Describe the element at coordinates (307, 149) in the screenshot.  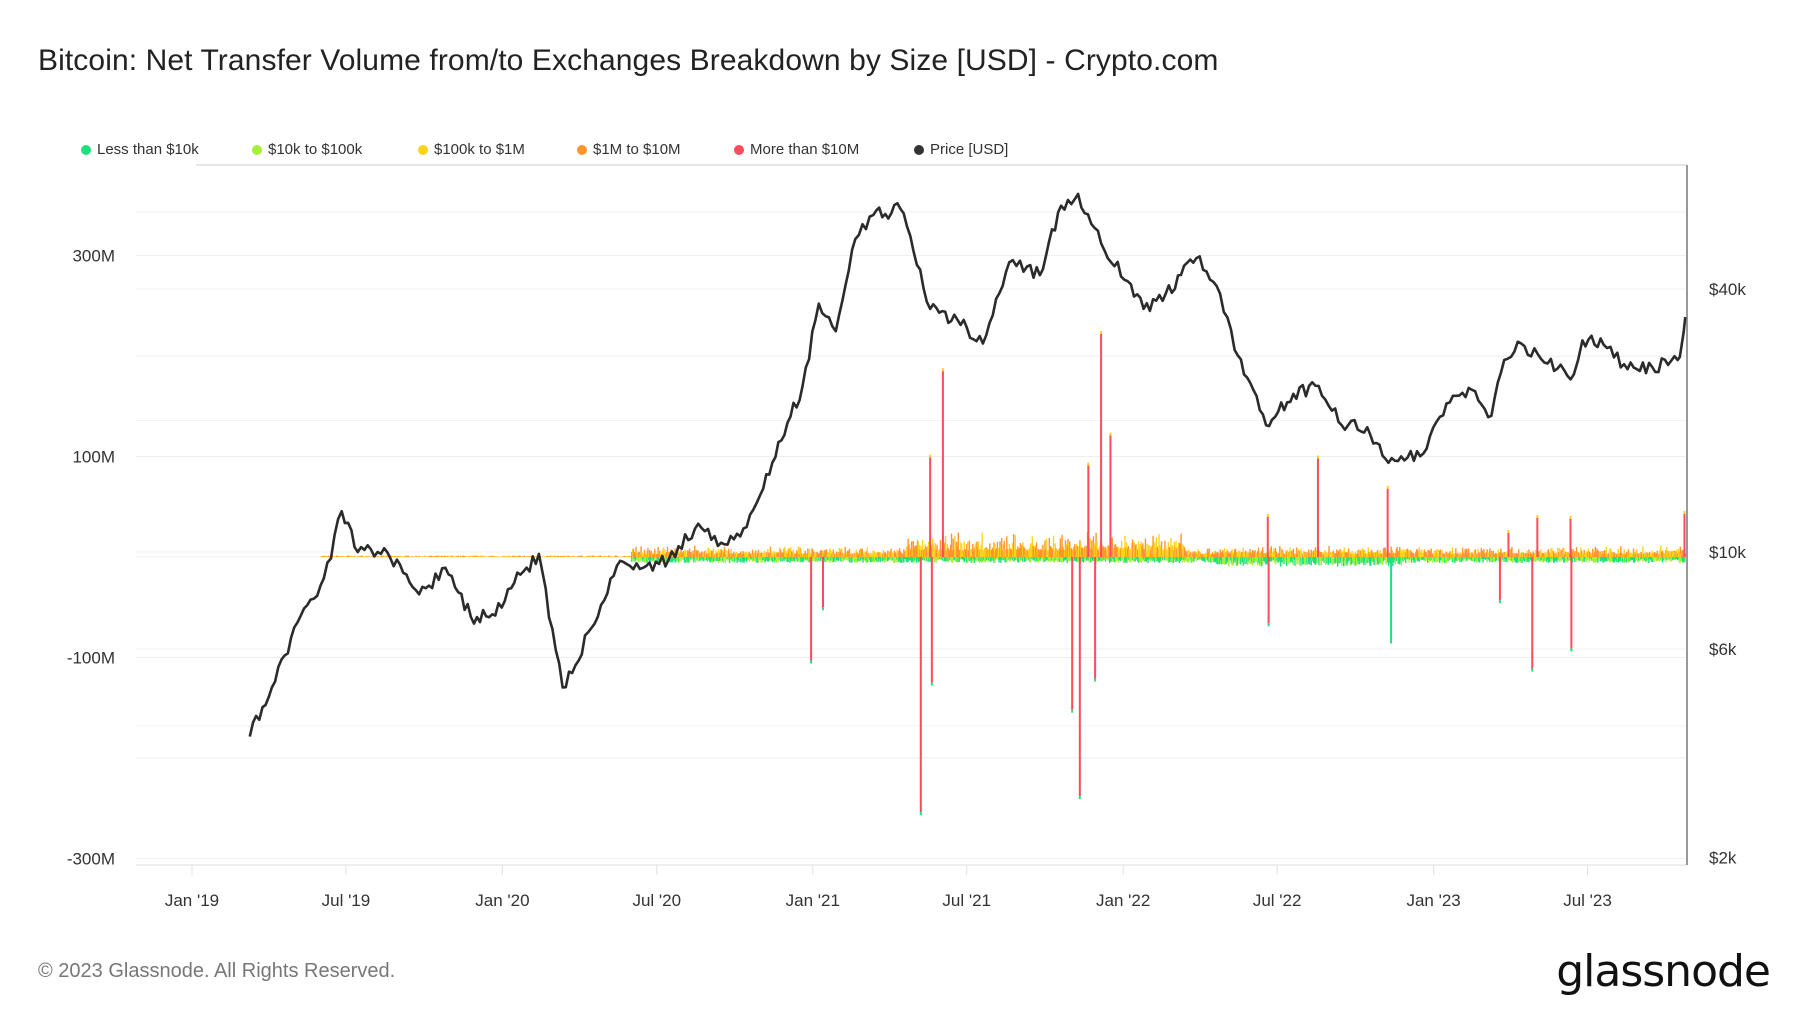
I see `legend-item-10k-to-100k: $10k to $100k` at that location.